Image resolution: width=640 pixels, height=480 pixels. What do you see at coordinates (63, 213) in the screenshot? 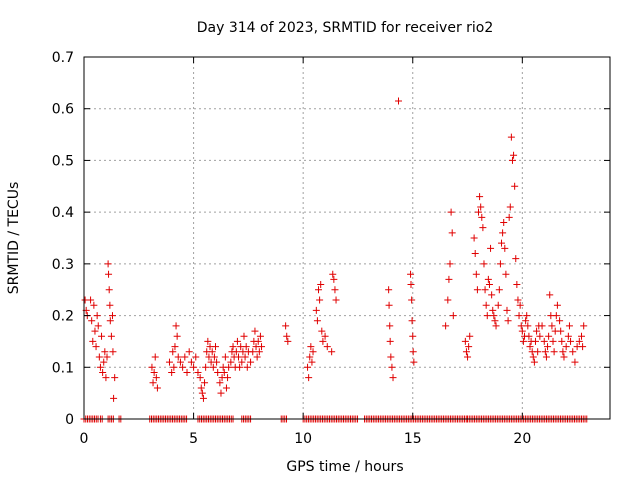
I see `y-tick-label: 0.4` at bounding box center [63, 213].